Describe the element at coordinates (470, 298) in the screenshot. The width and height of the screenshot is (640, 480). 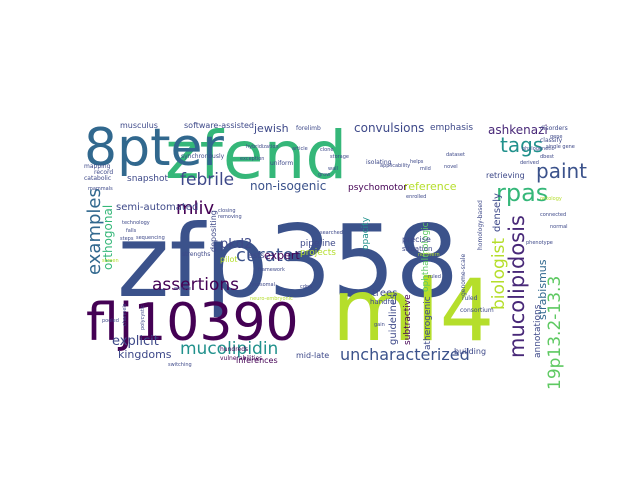
I see `word-cloud-word: ruled` at that location.